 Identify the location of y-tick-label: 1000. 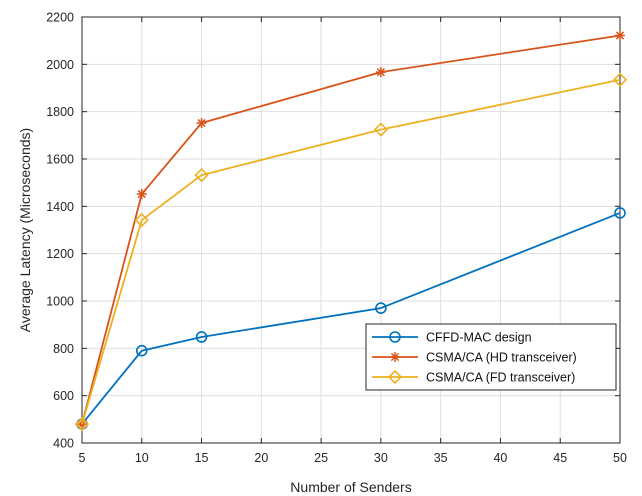
(60, 302).